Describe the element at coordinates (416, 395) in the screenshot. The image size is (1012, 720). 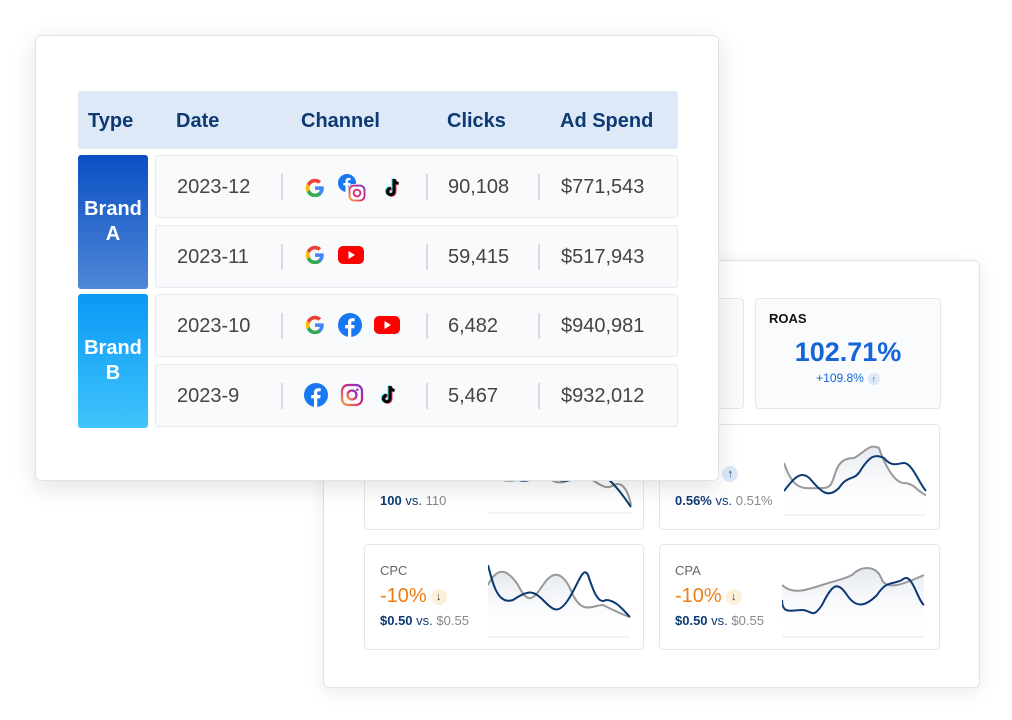
I see `table-row: 2023-9 5,467 $932,012` at that location.